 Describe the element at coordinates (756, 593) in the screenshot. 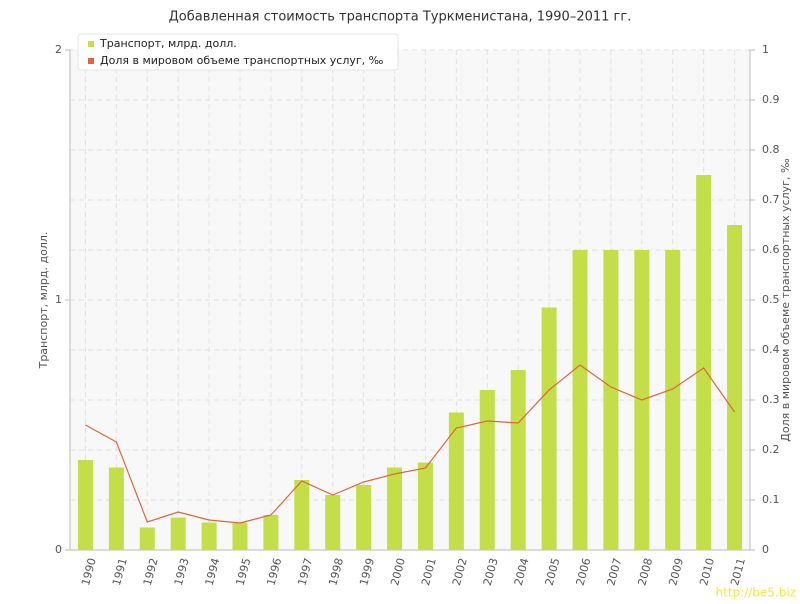

I see `watermark: http://be5.biz` at that location.